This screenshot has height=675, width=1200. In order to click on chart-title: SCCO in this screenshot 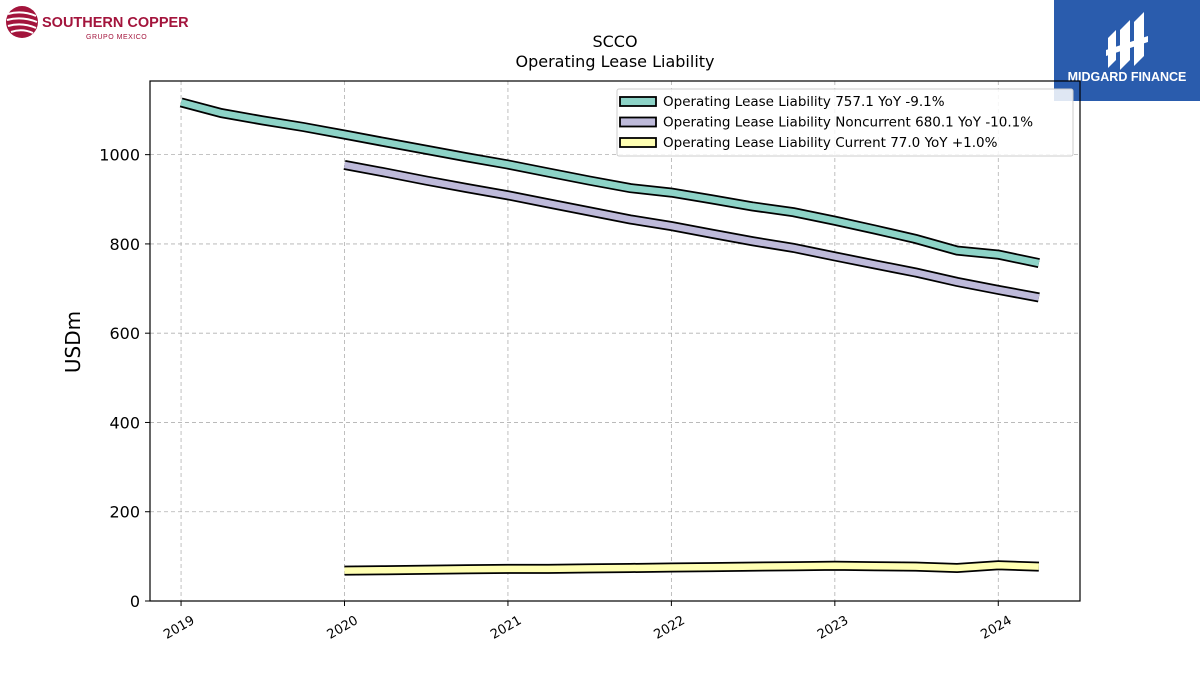, I will do `click(614, 41)`.